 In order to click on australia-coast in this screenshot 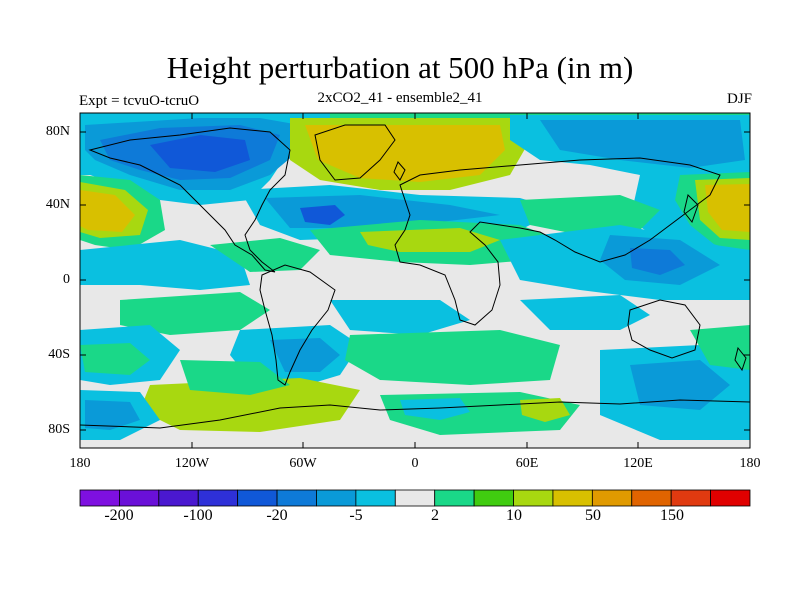, I will do `click(664, 329)`.